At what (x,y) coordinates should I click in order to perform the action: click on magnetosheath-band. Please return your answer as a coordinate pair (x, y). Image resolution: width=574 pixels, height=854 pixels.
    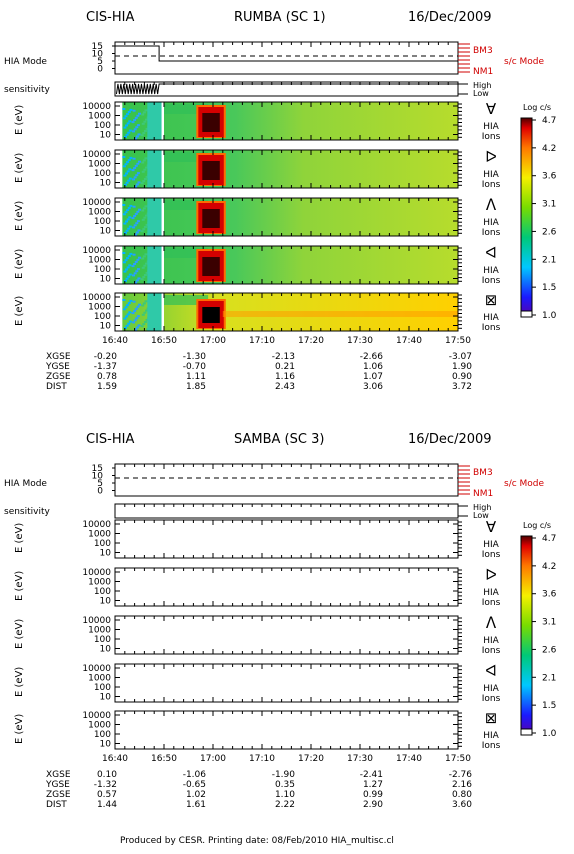
    Looking at the image, I should click on (154, 312).